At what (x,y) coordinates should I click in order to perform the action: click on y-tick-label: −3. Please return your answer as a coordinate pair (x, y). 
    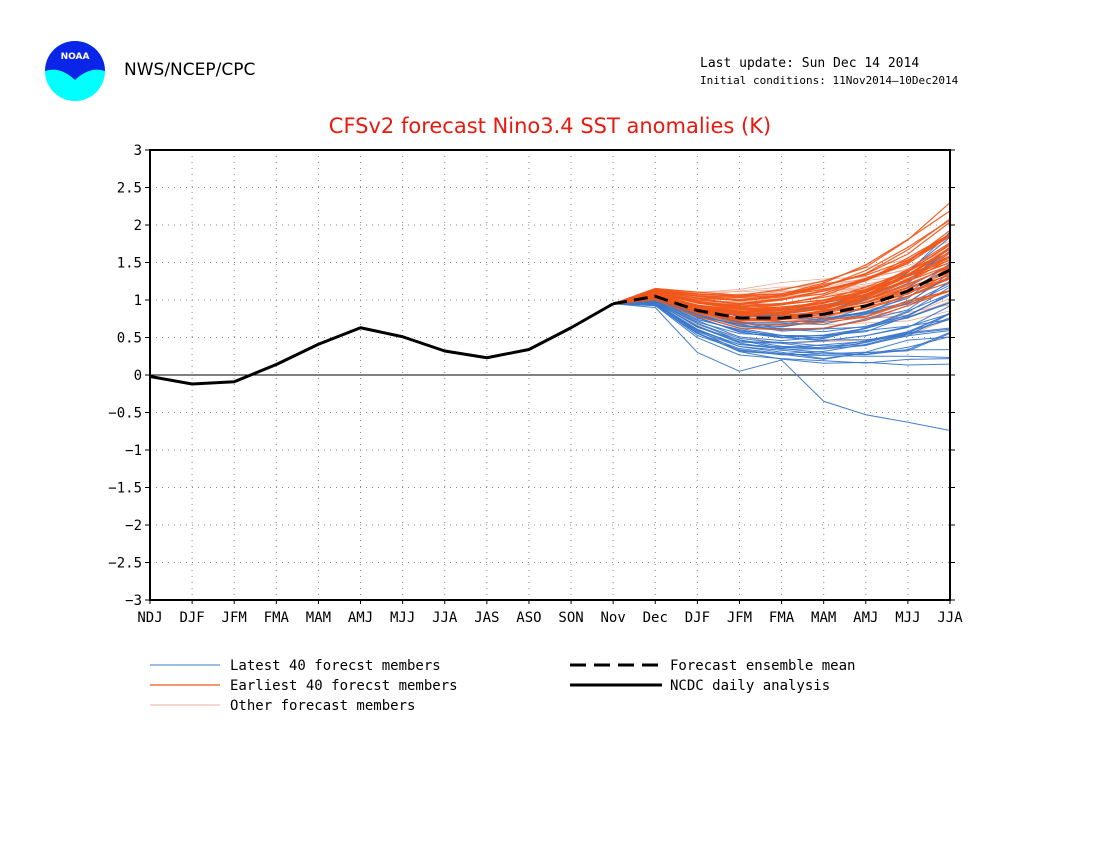
    Looking at the image, I should click on (133, 601).